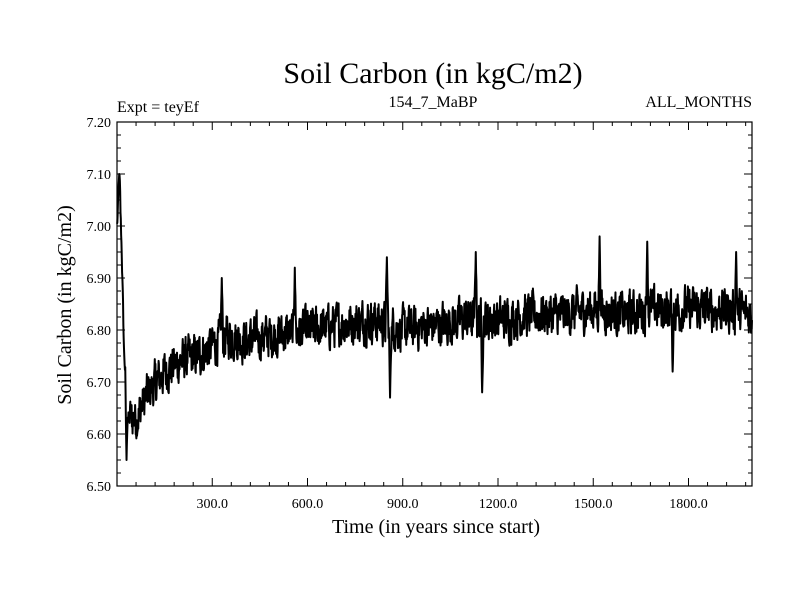 This screenshot has width=800, height=600. I want to click on y-tick-label: 6.60, so click(99, 435).